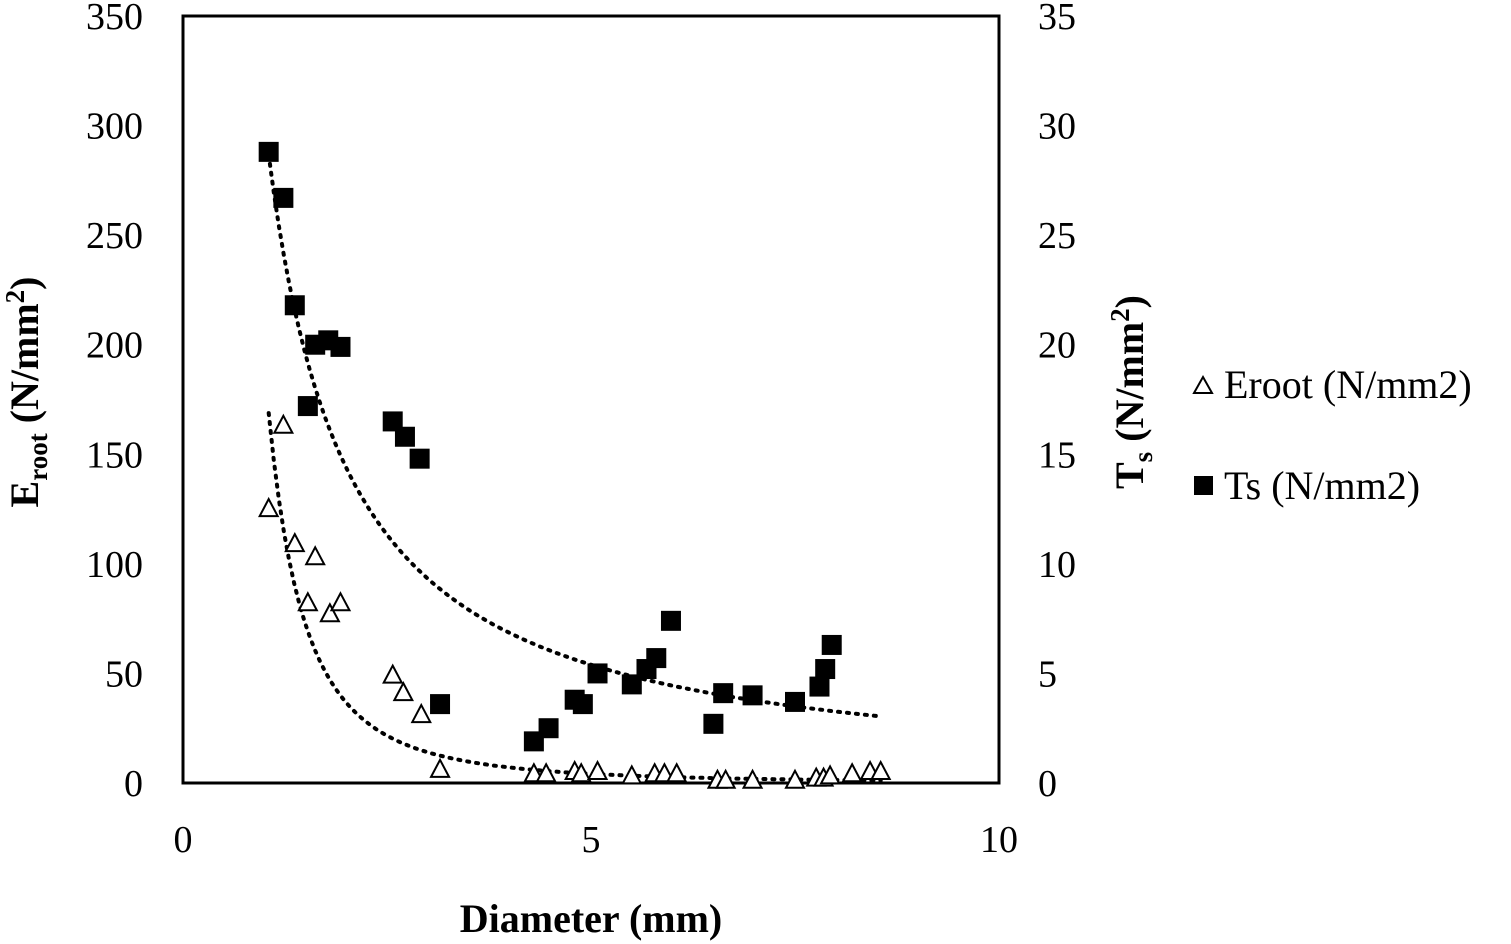 This screenshot has width=1511, height=944. What do you see at coordinates (114, 565) in the screenshot?
I see `y-left-tick-label-2: 100` at bounding box center [114, 565].